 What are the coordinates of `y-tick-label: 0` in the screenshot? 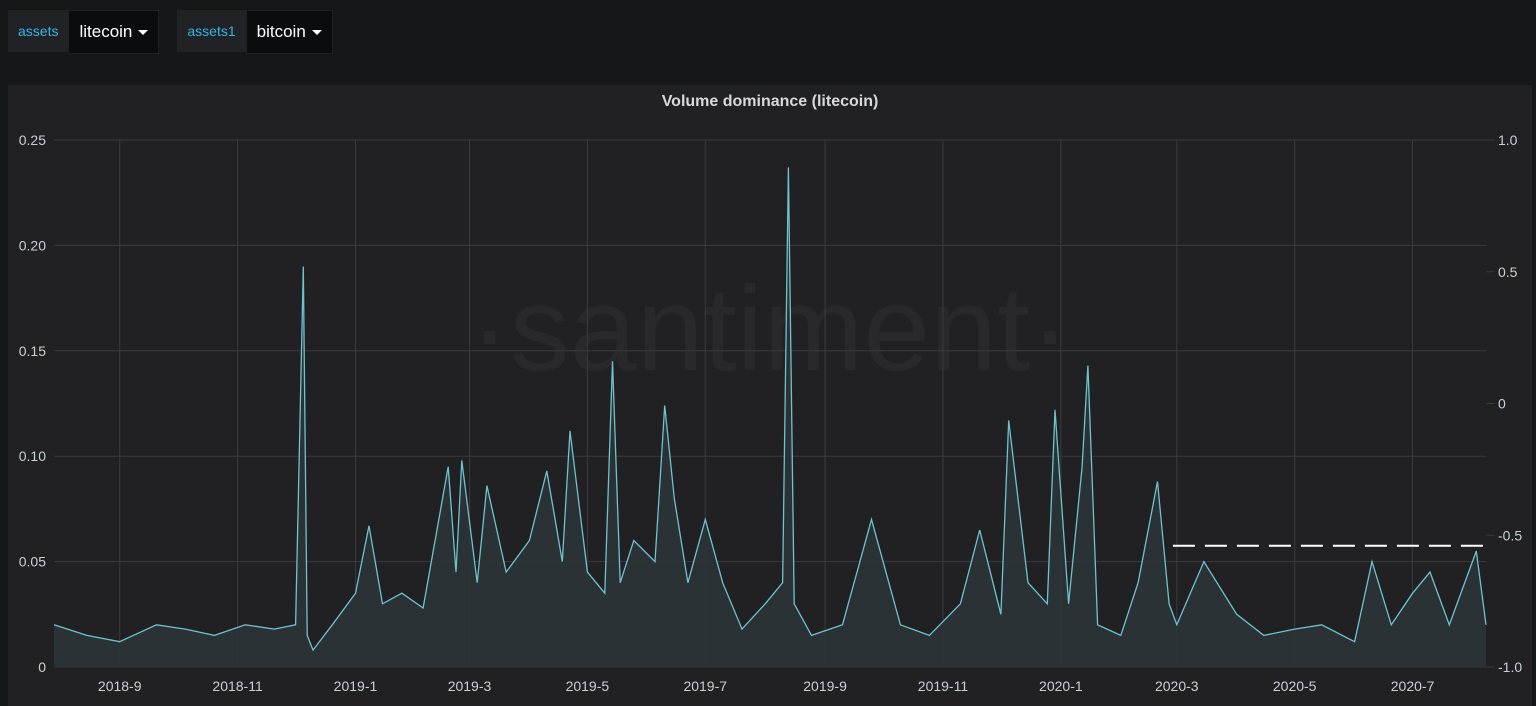 It's located at (42, 667).